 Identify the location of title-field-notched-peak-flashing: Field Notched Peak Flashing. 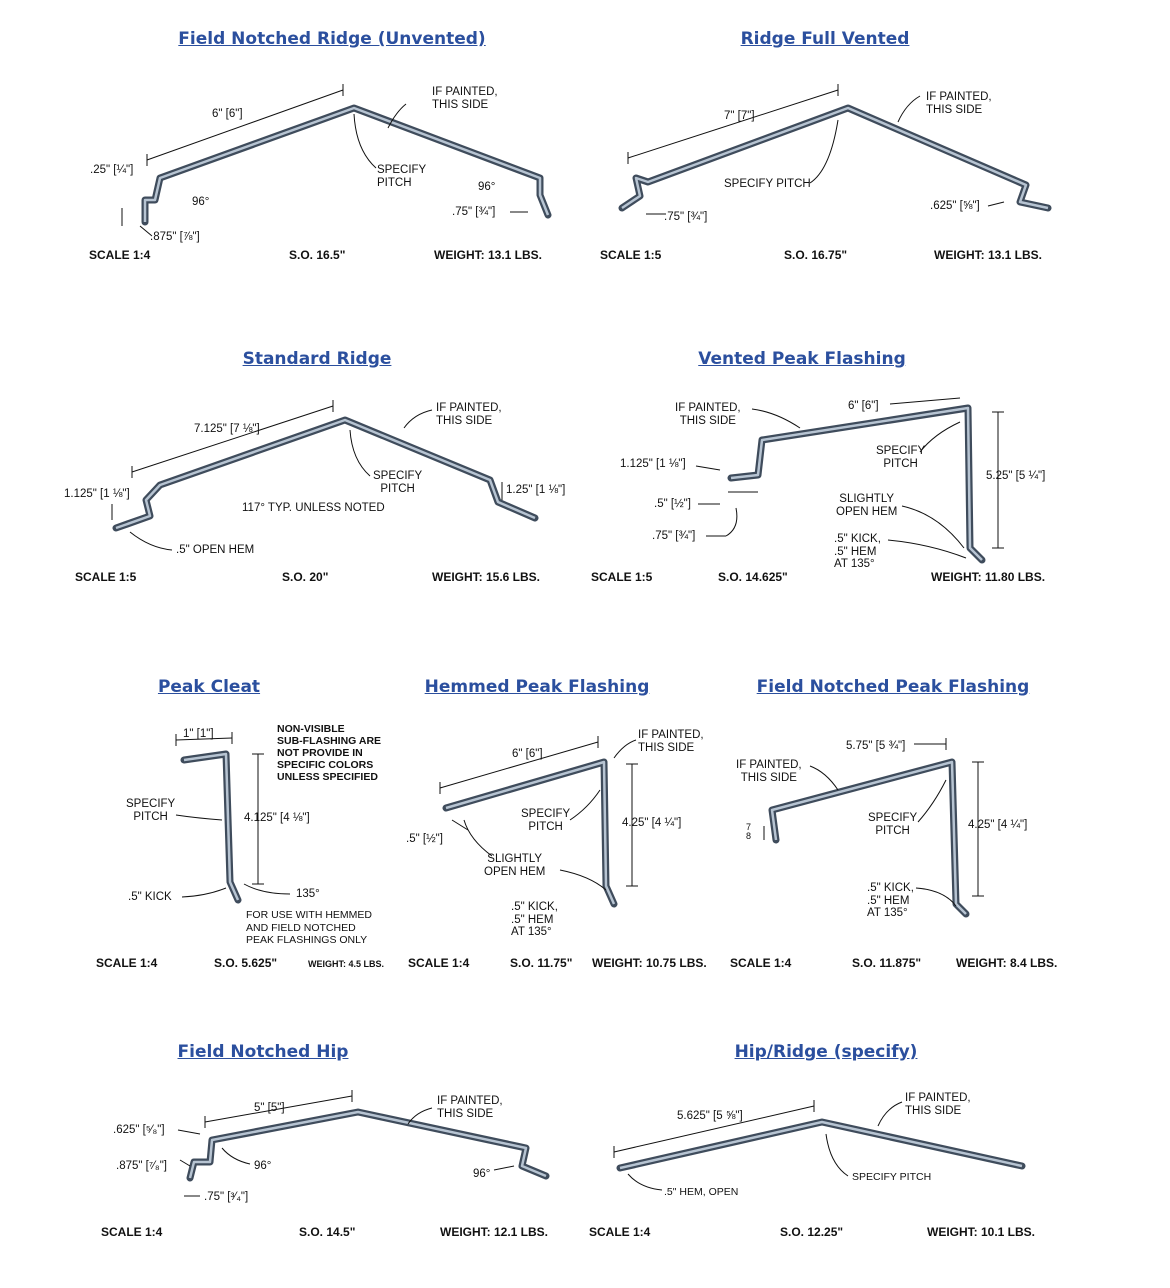
(893, 687).